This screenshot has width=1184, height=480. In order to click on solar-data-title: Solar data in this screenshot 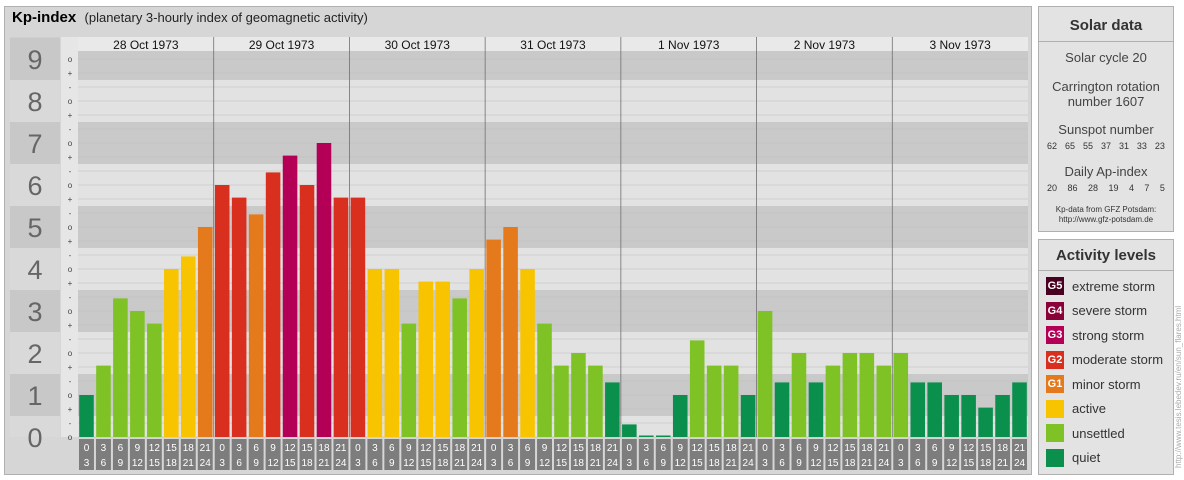, I will do `click(1106, 25)`.